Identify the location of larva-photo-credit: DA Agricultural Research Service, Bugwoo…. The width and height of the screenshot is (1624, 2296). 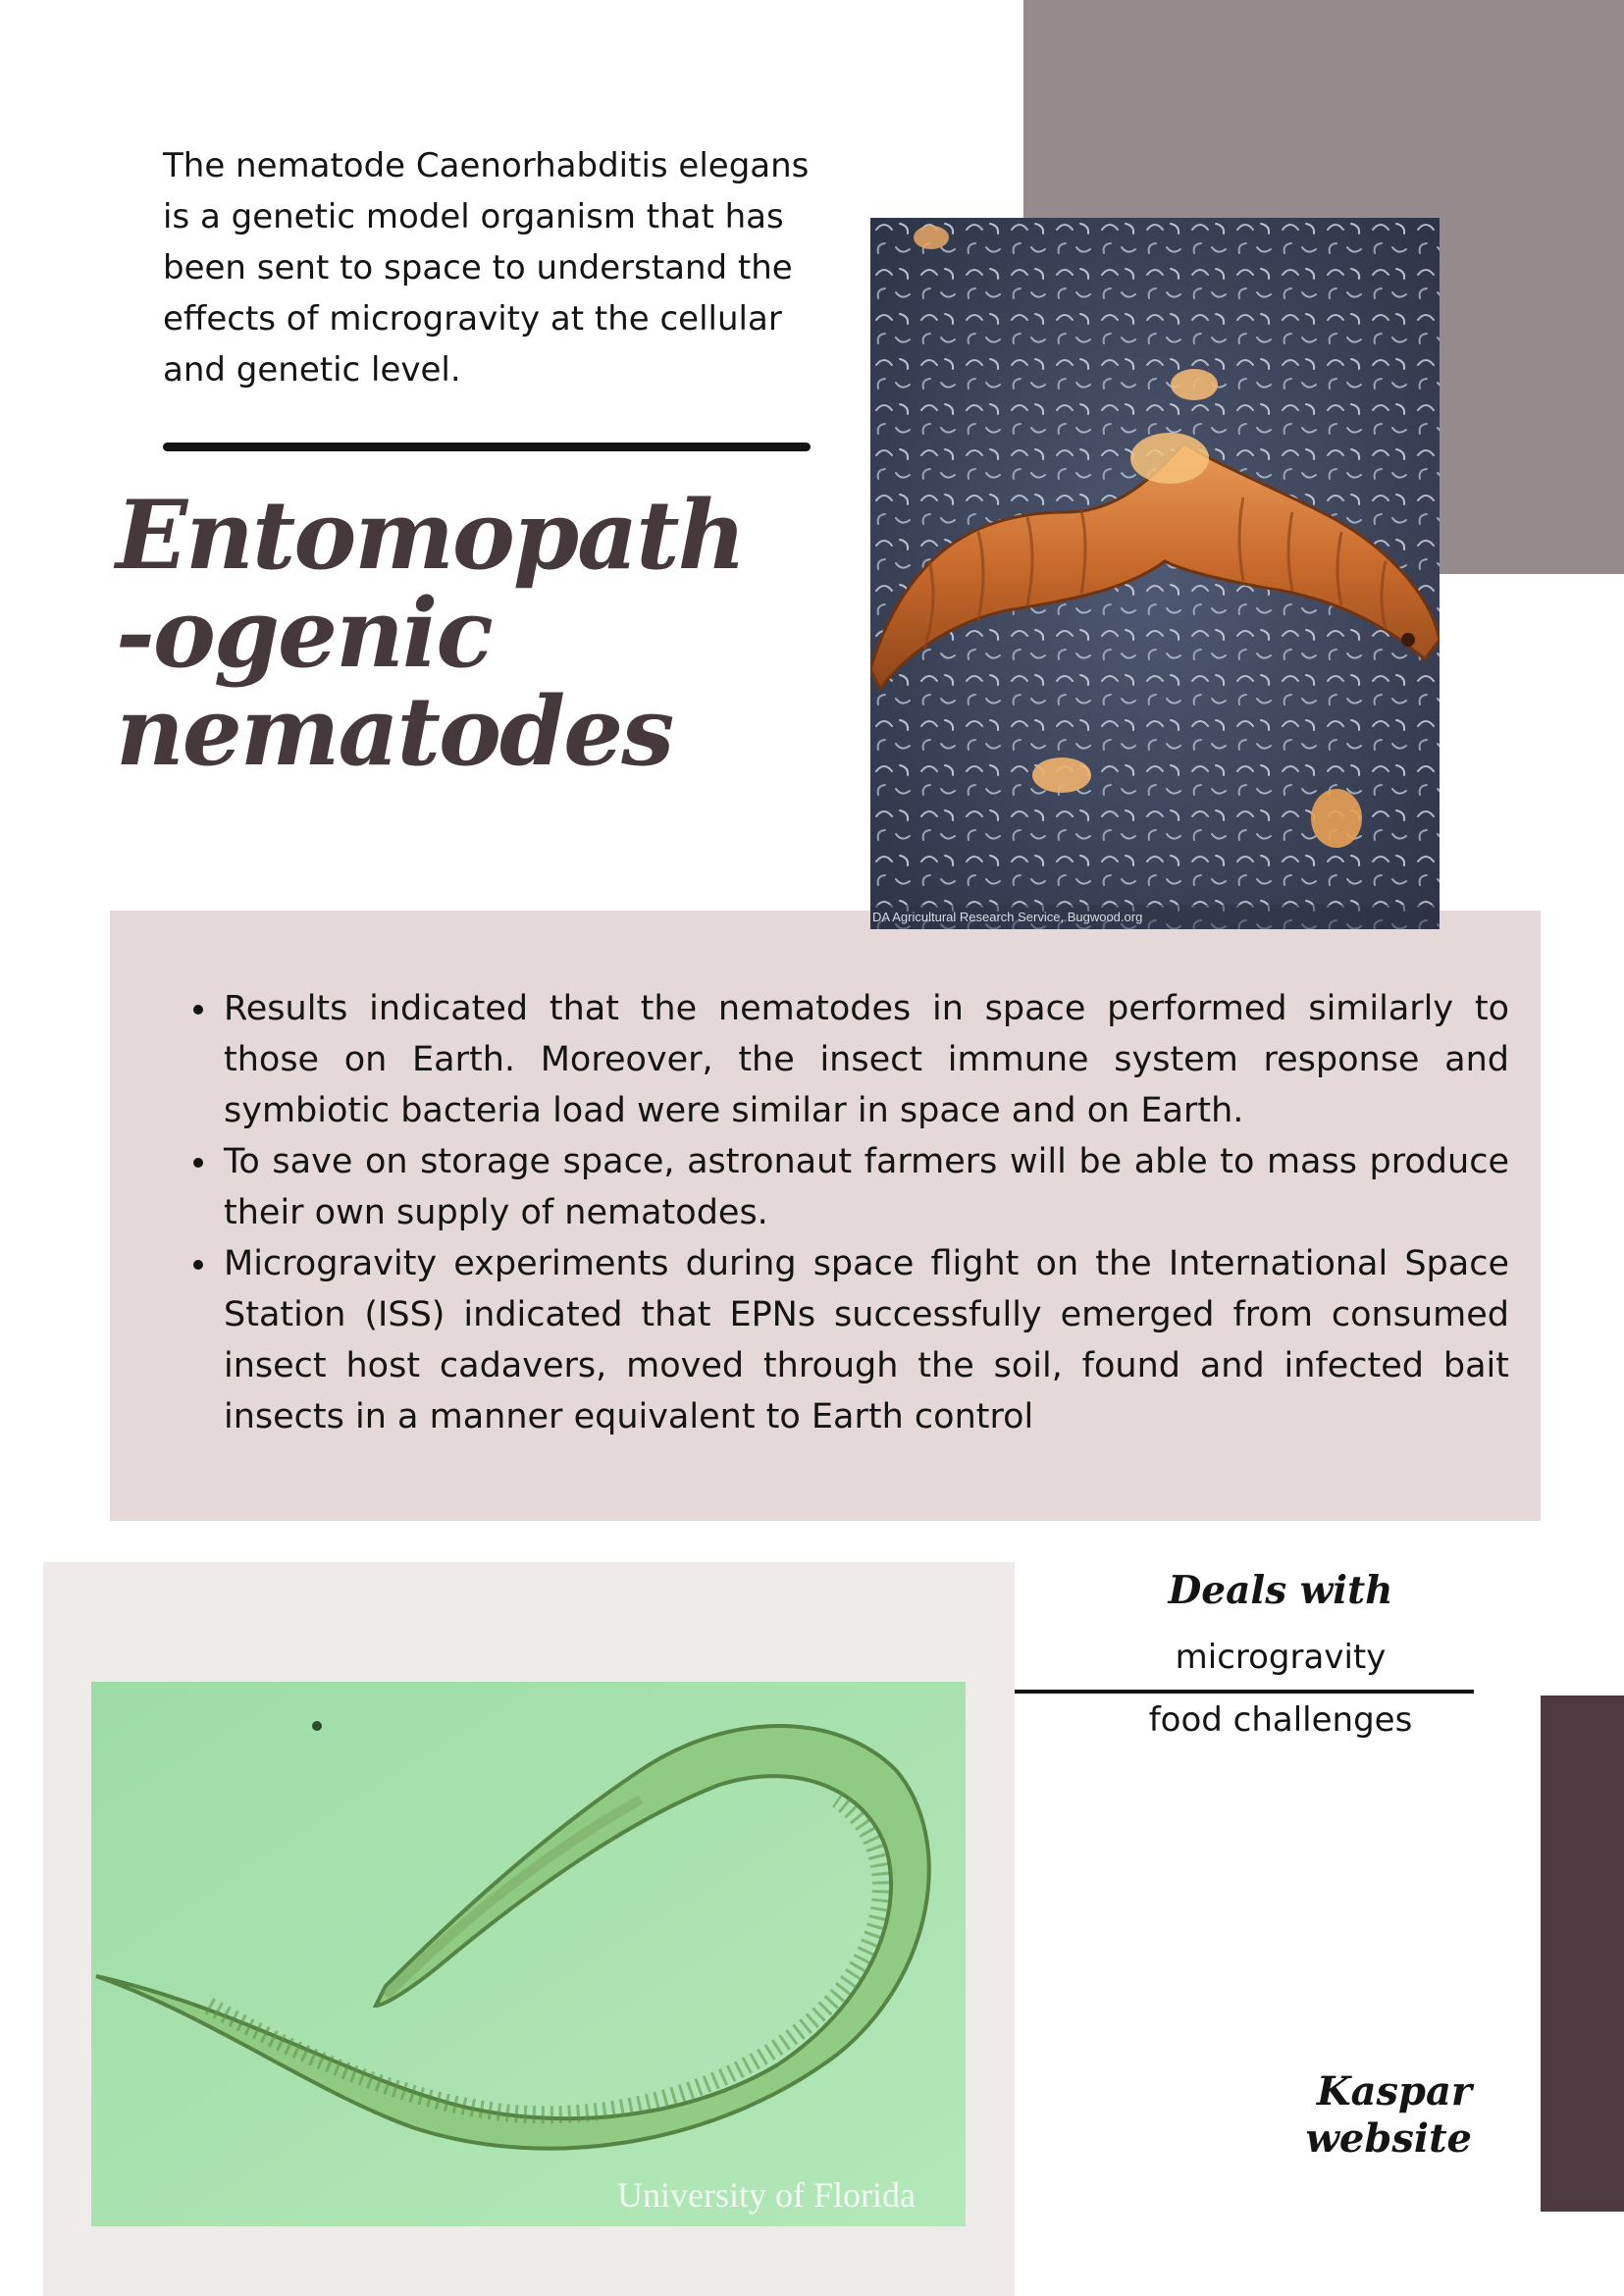
(1007, 917).